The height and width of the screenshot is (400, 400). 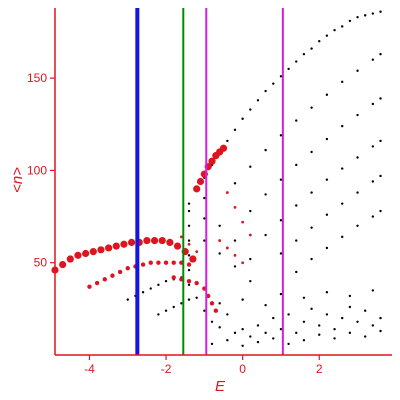 I want to click on y-axis-title: <n>, so click(x=17, y=180).